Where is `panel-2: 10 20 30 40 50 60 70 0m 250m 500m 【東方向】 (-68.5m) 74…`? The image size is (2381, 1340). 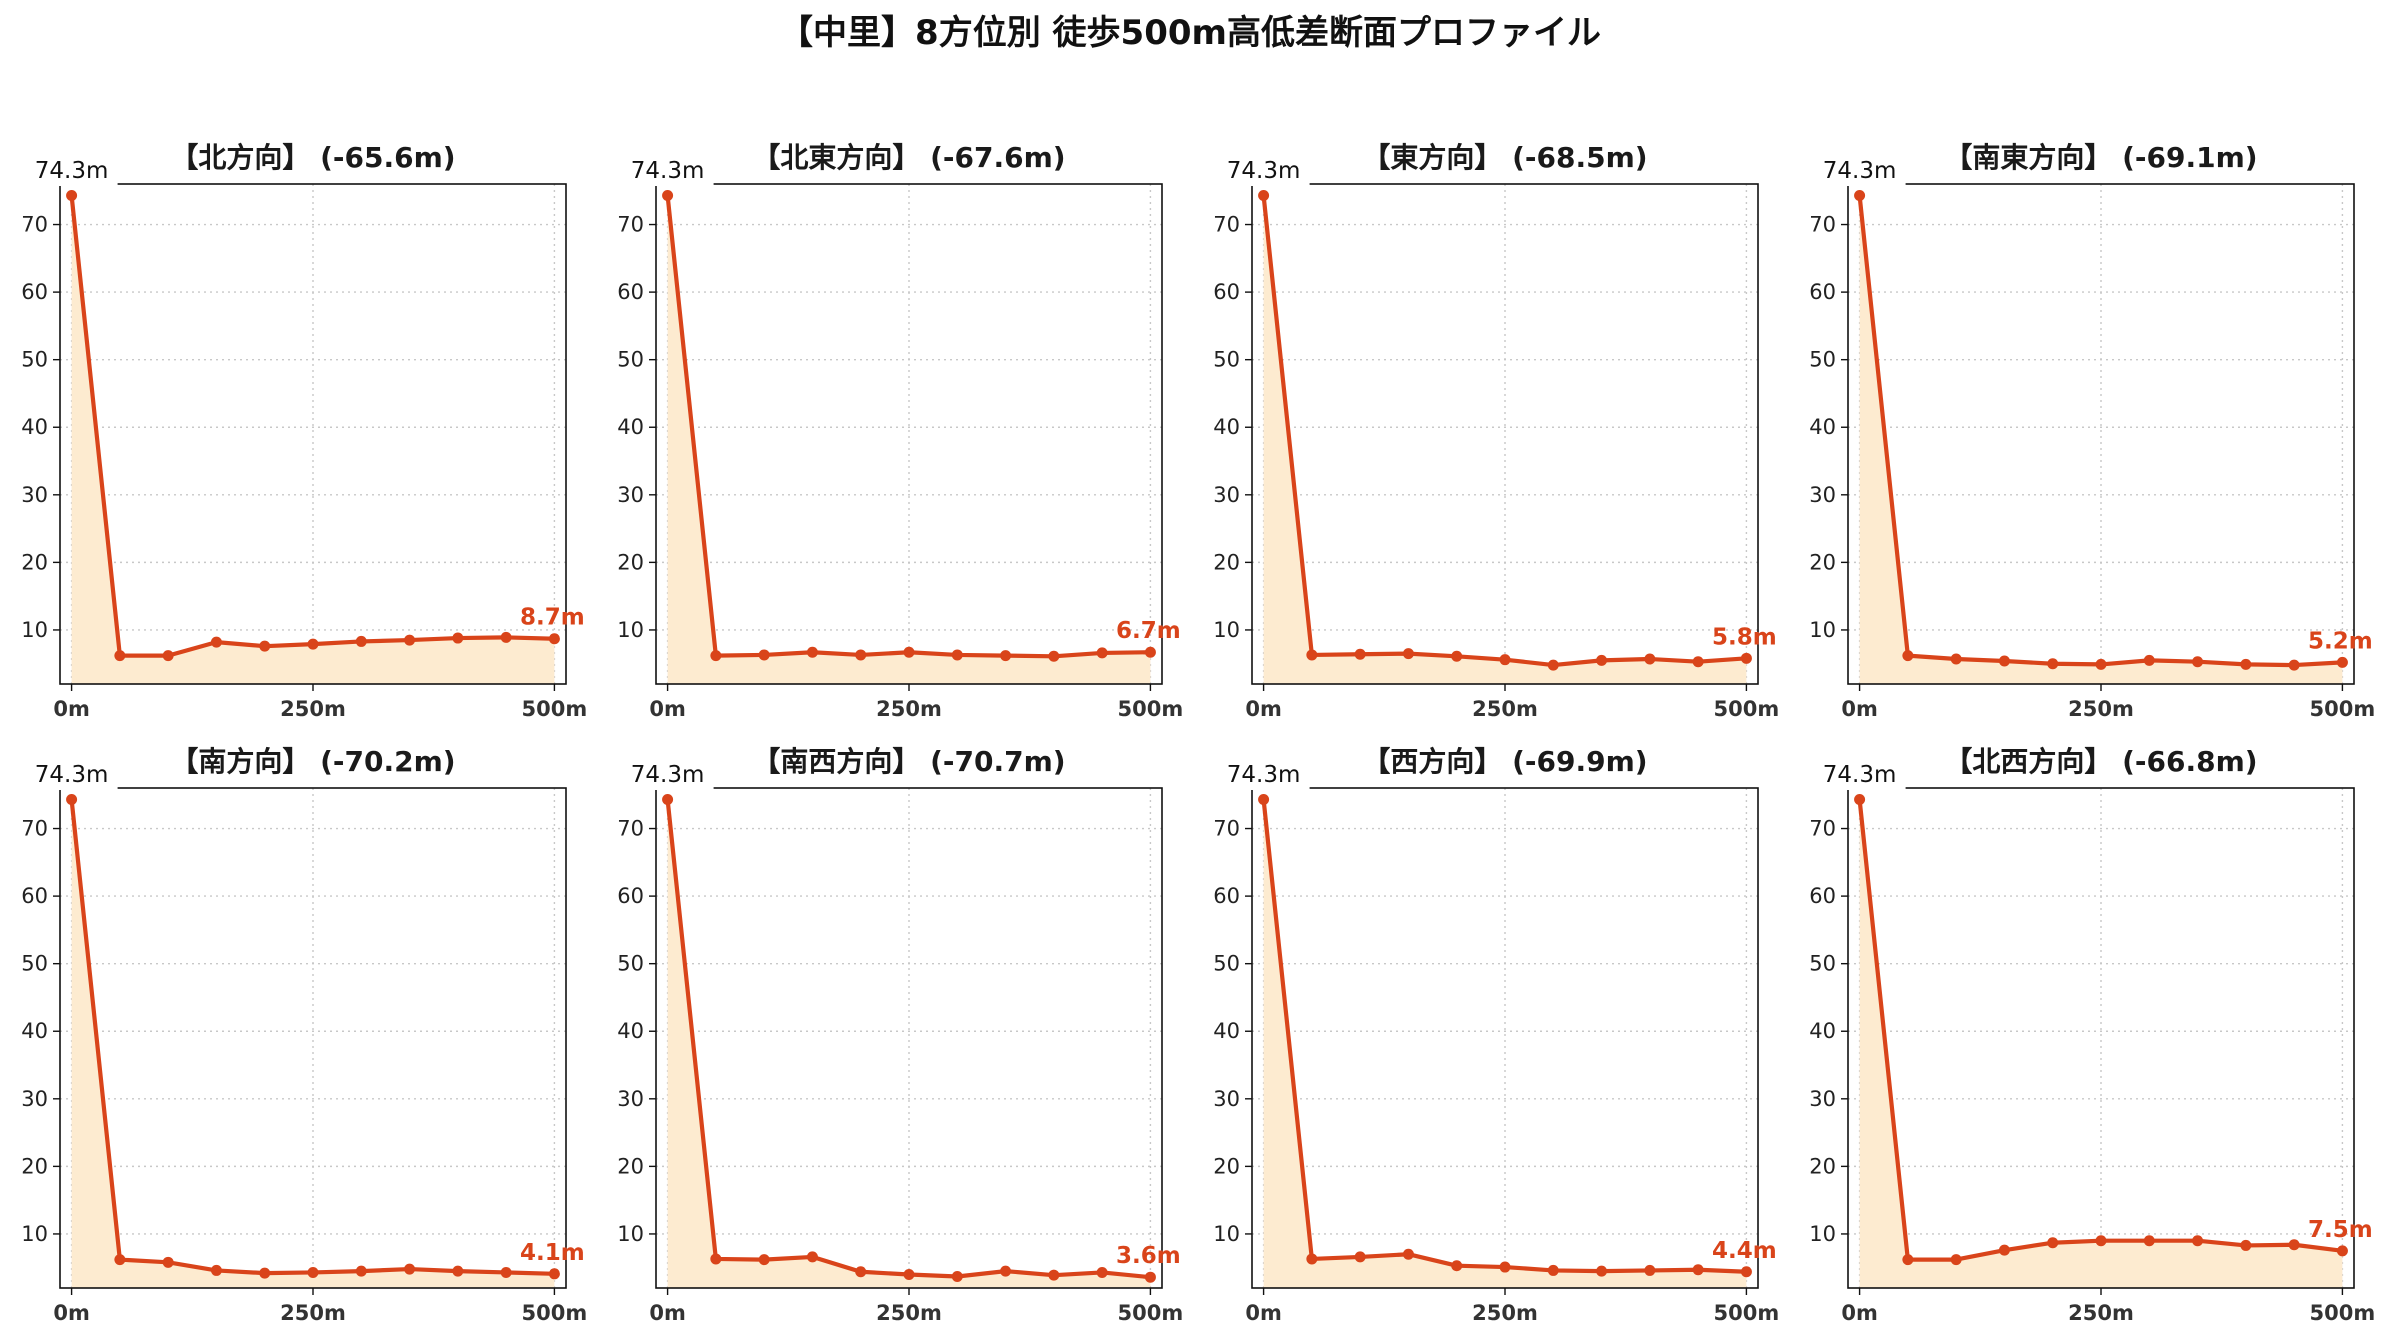
panel-2: 10 20 30 40 50 60 70 0m 250m 500m 【東方向】 (-68.5m) 74… is located at coordinates (1496, 431).